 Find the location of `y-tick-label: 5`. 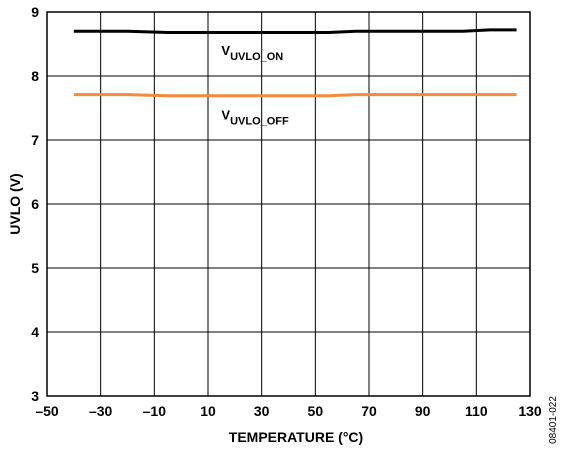

y-tick-label: 5 is located at coordinates (35, 268).